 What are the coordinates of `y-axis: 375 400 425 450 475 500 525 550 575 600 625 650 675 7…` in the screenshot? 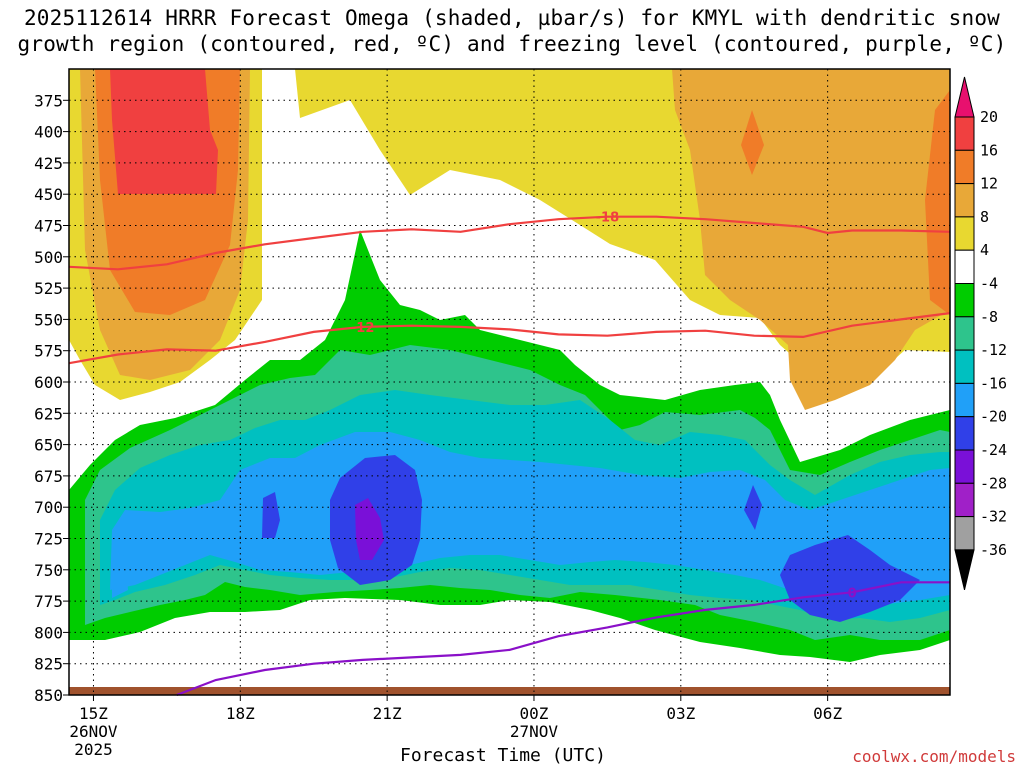 It's located at (51, 398).